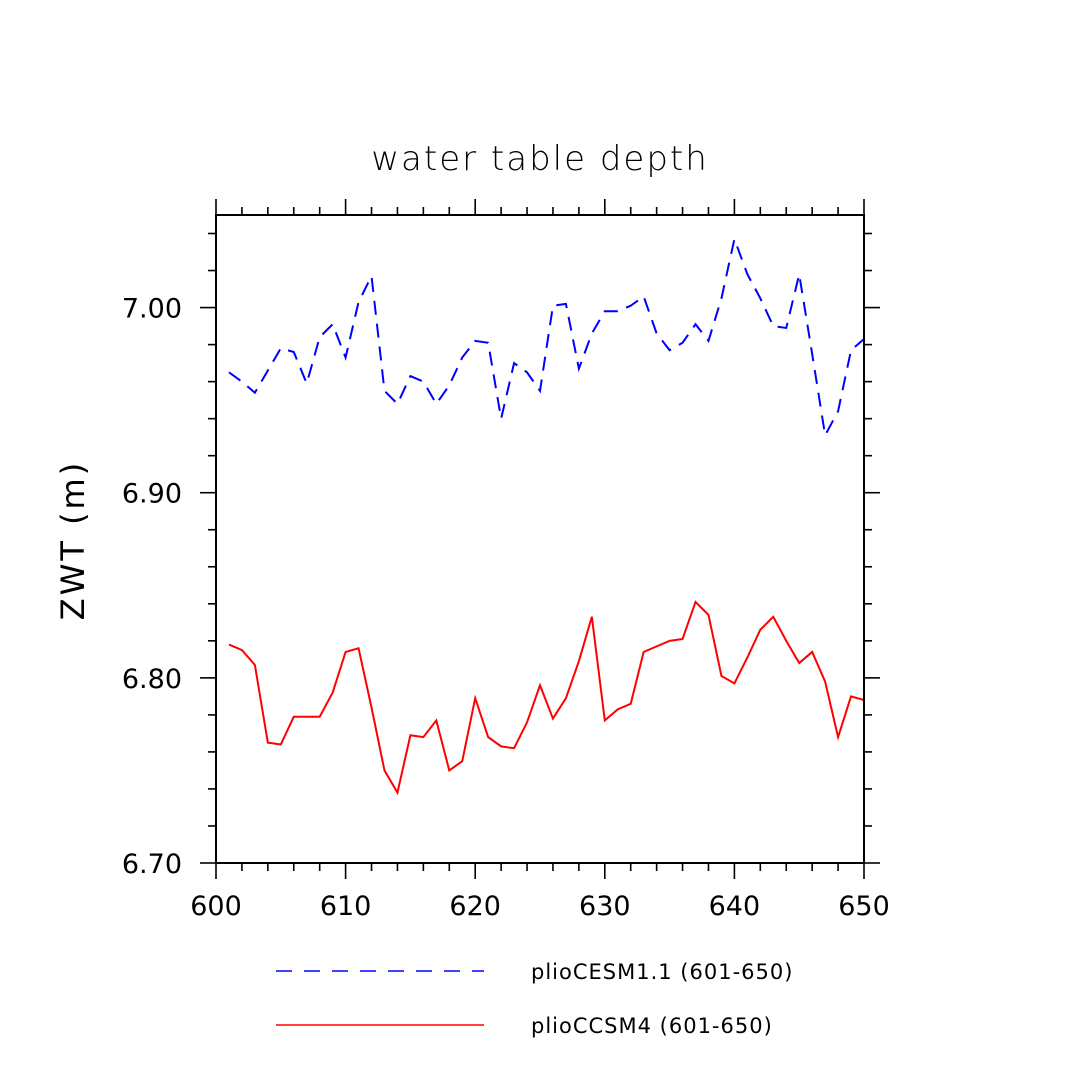  Describe the element at coordinates (152, 309) in the screenshot. I see `y-tick-label: 7.00` at that location.